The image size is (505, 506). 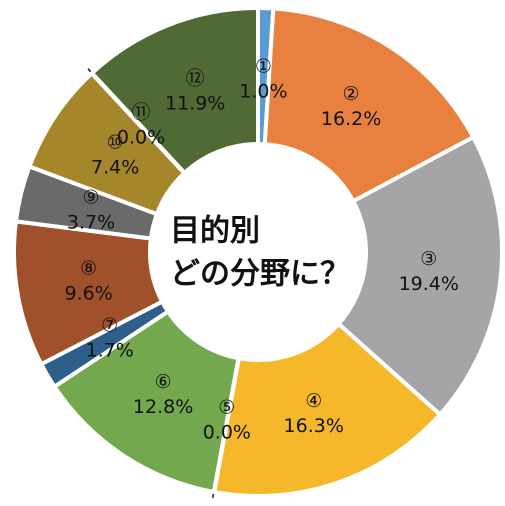 What do you see at coordinates (163, 407) in the screenshot?
I see `value-label: 12.8%` at bounding box center [163, 407].